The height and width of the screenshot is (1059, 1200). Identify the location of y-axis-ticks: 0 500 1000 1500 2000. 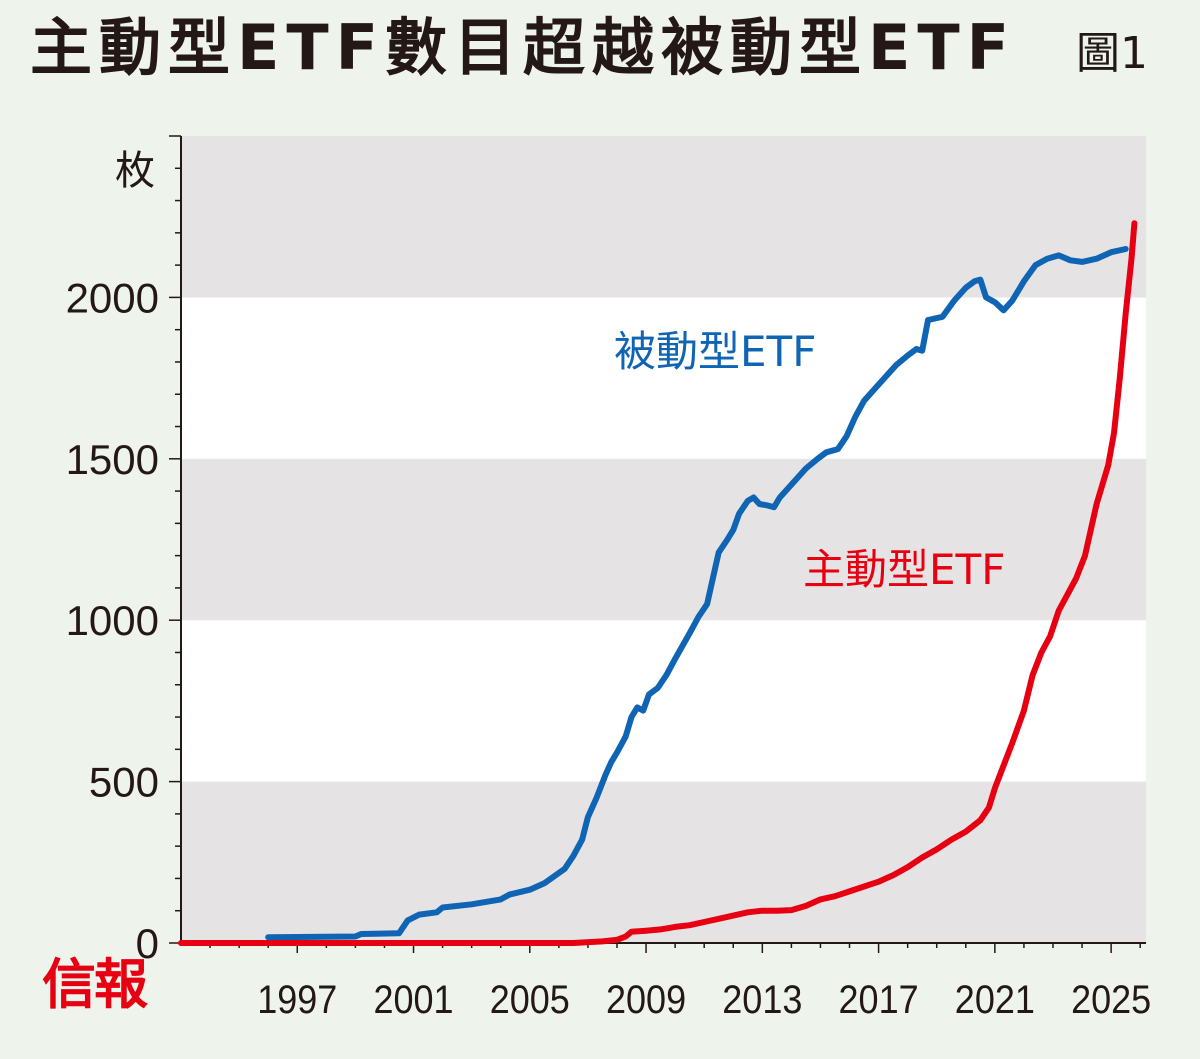
(123, 551).